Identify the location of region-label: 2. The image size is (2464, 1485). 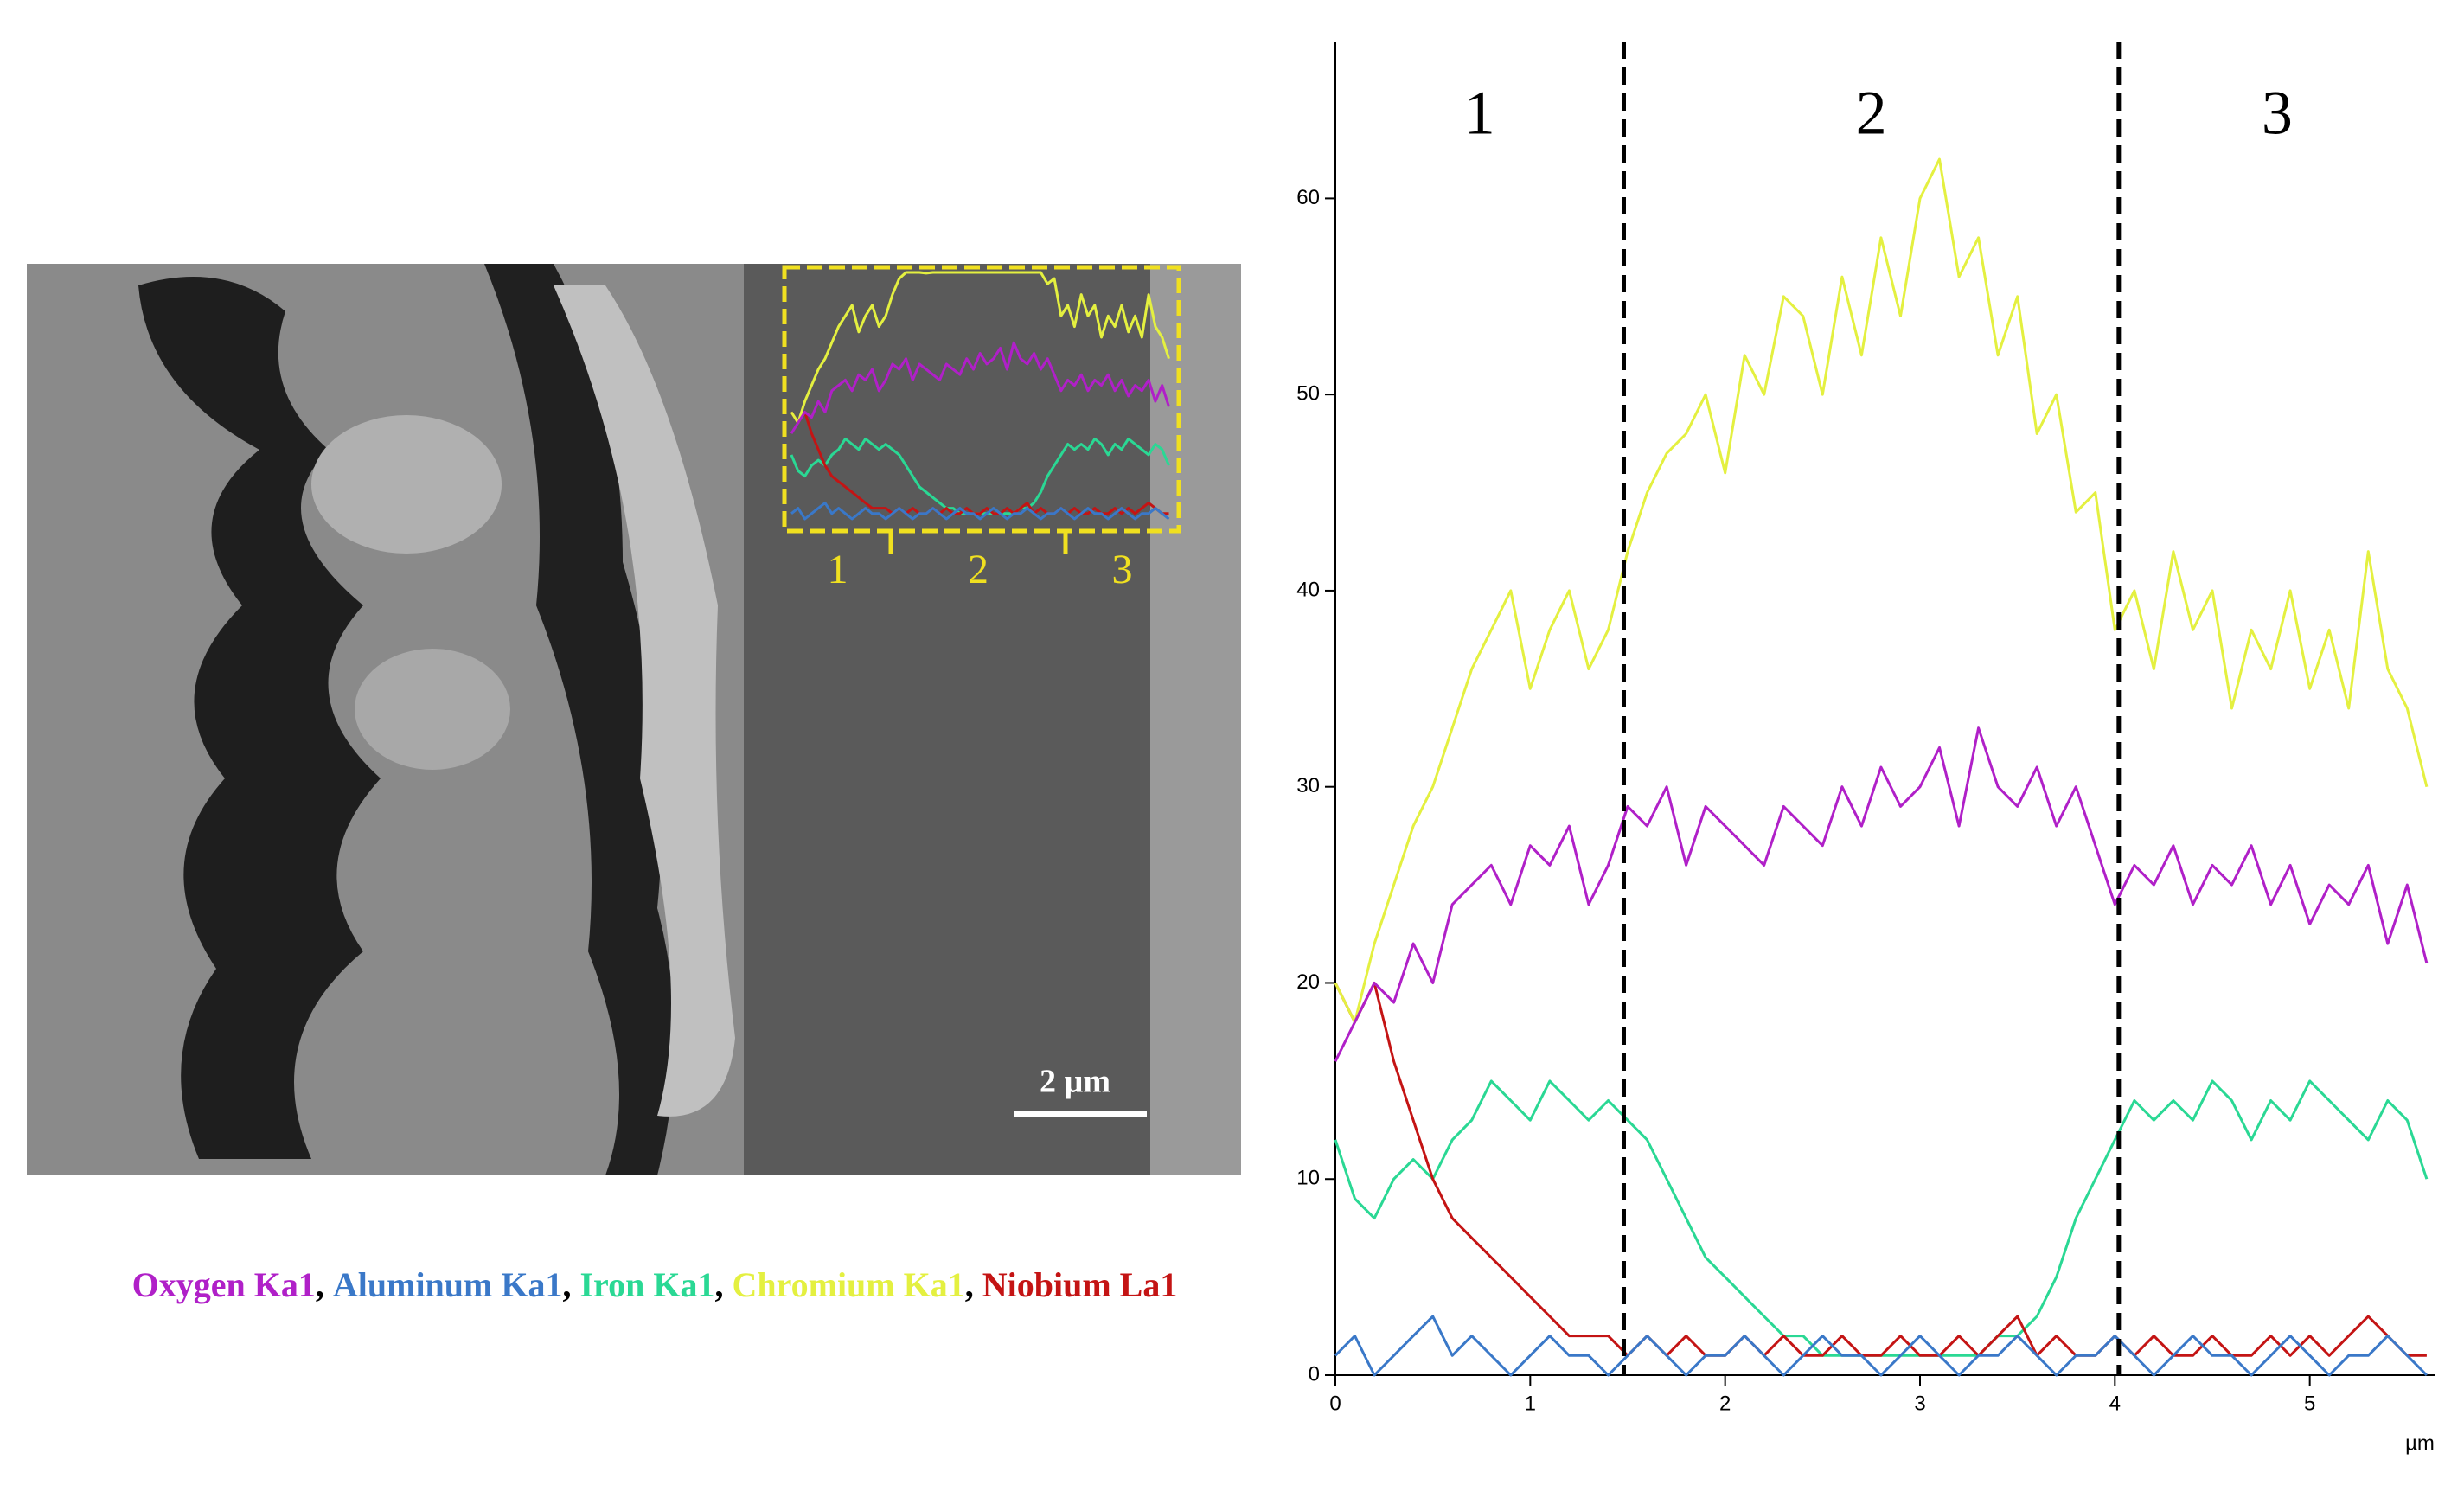
(1871, 113).